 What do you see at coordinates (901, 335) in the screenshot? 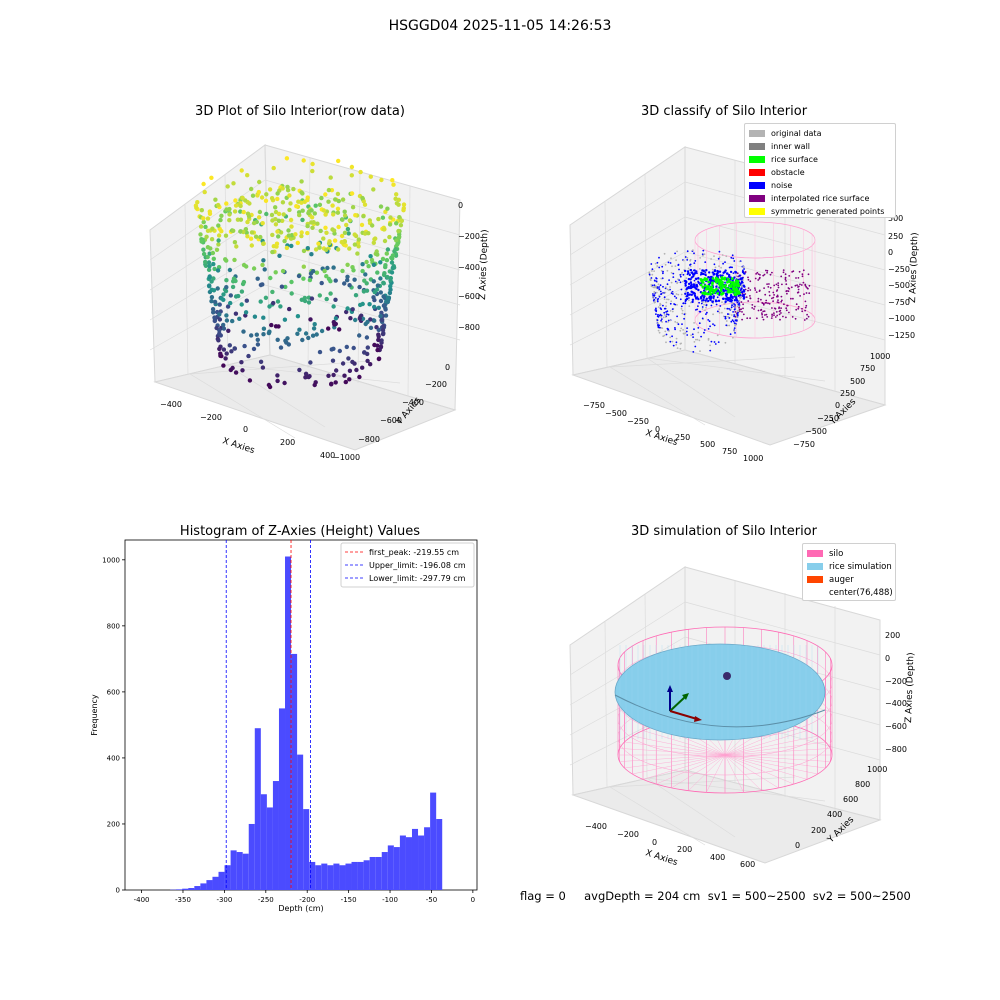
I see `z-tick: −1250` at bounding box center [901, 335].